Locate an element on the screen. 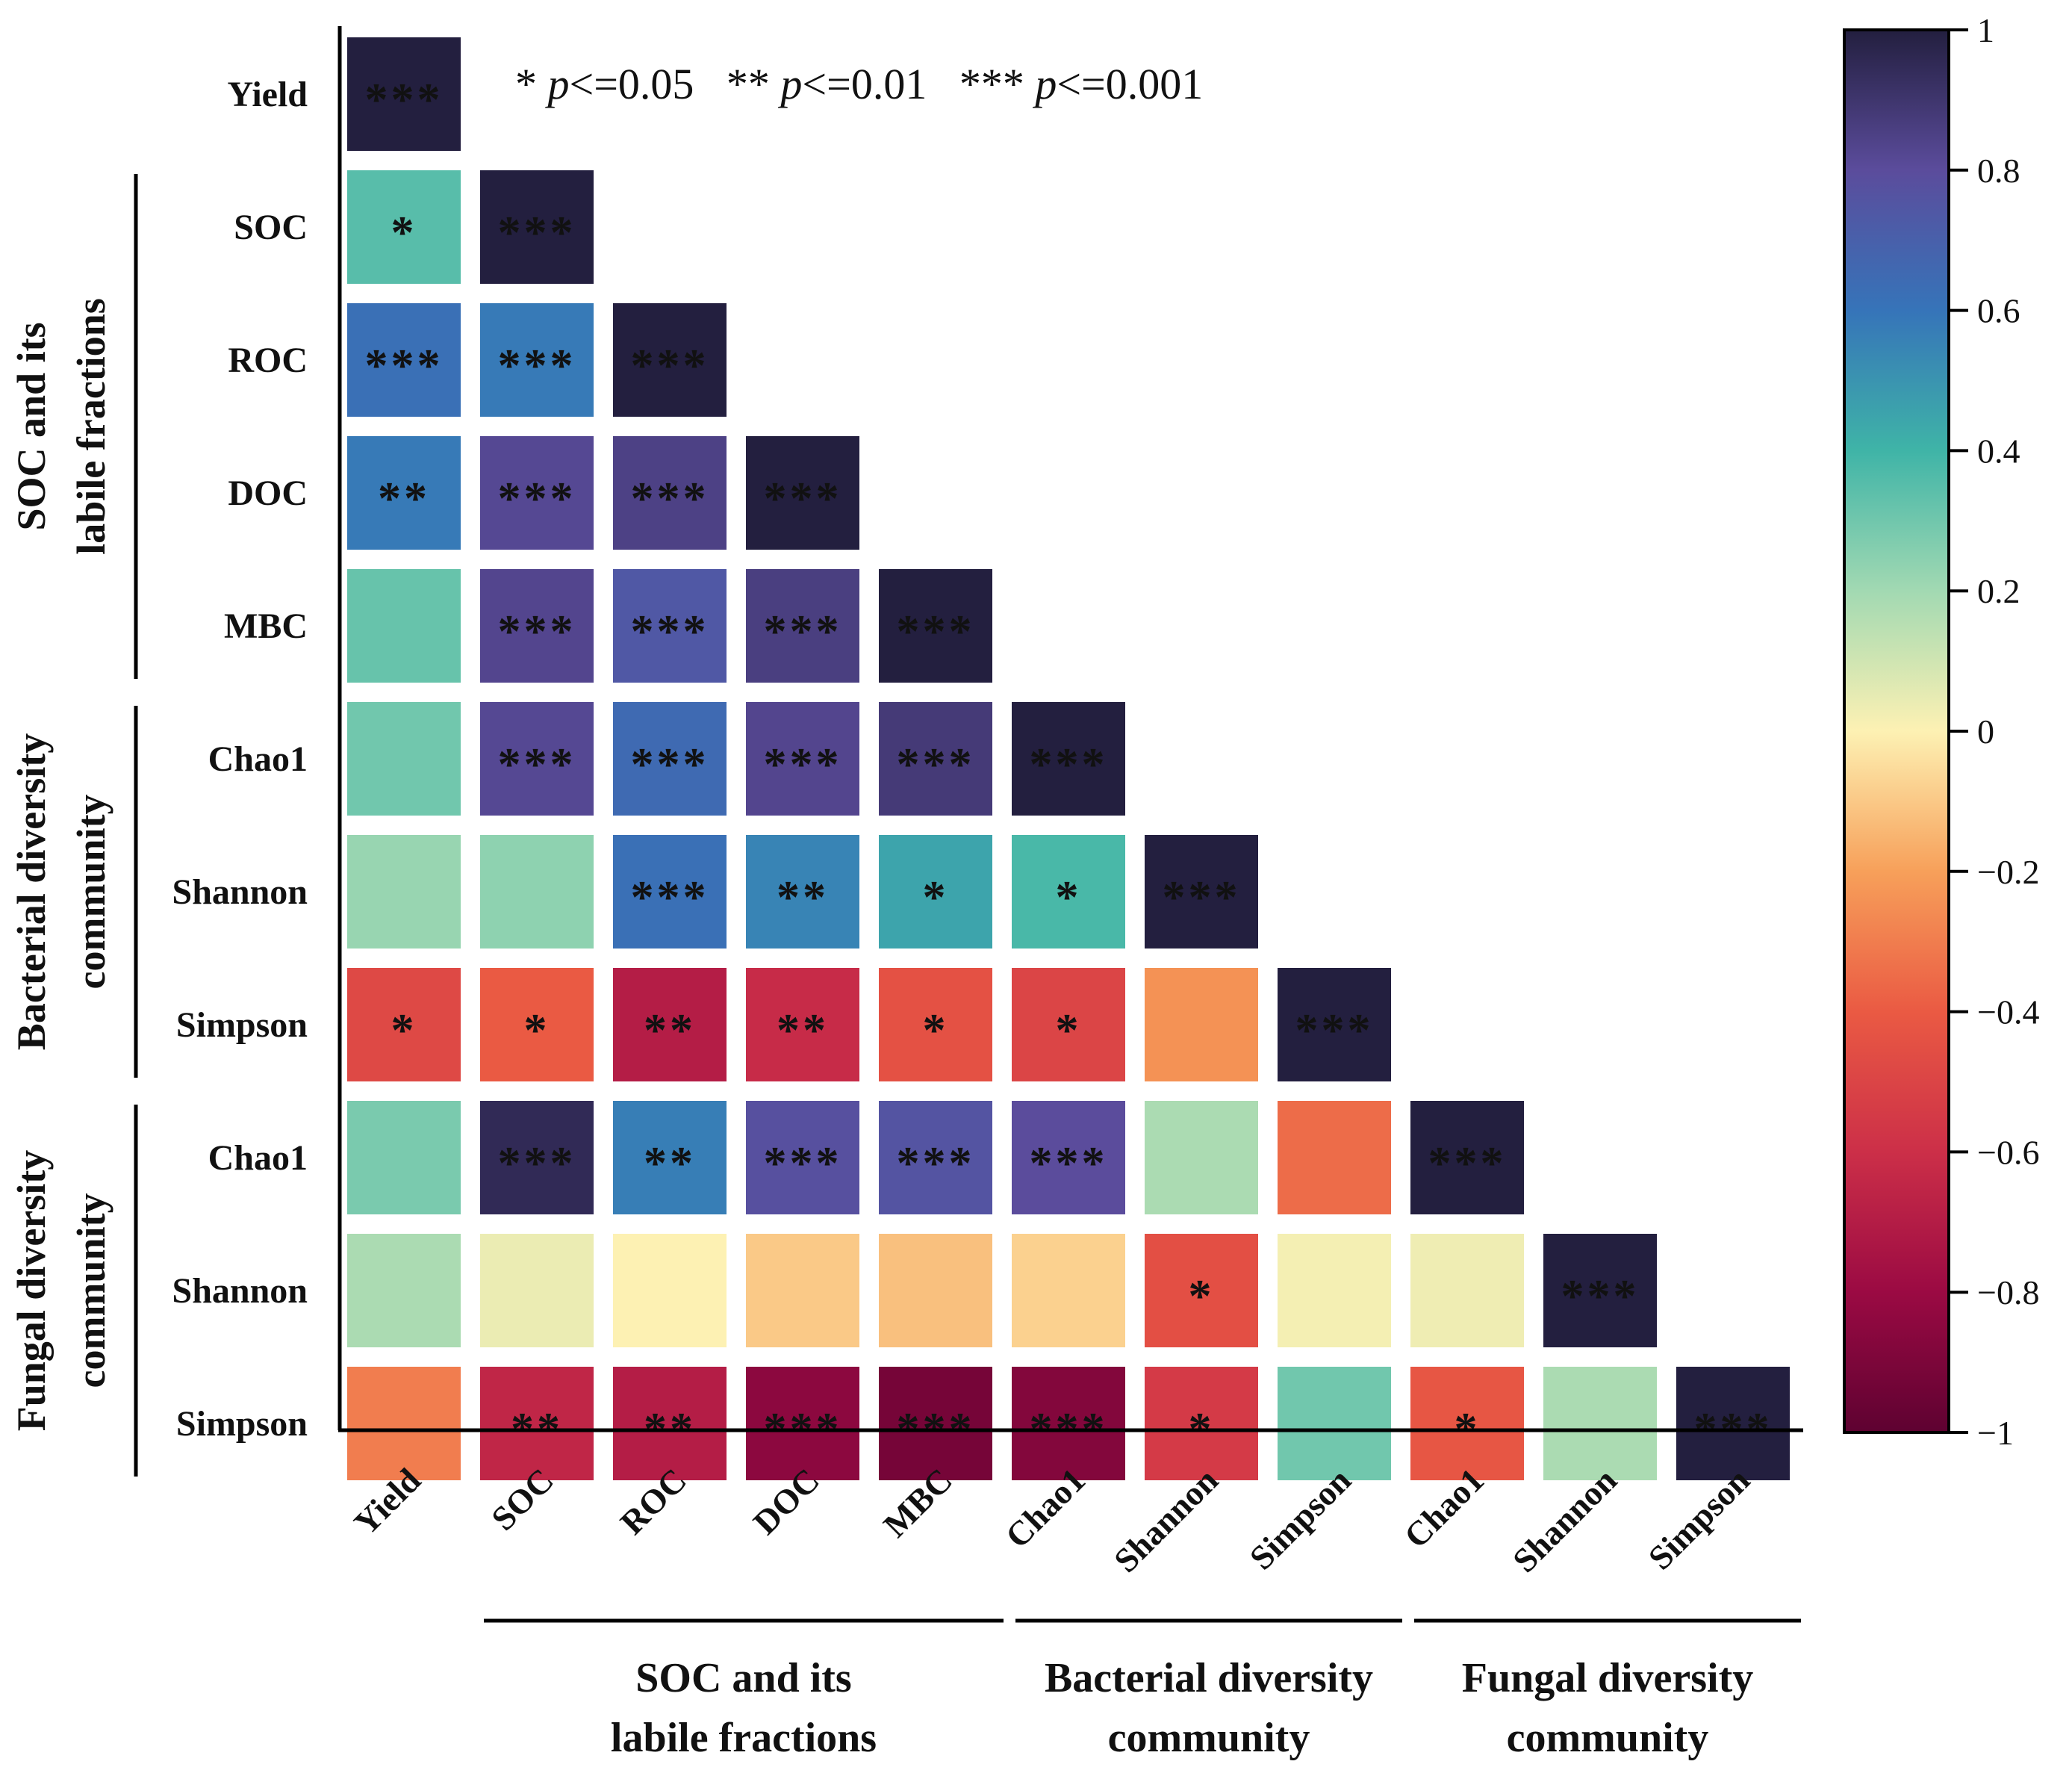 The width and height of the screenshot is (2072, 1779). column-group-label: SOC and its labile fractions is located at coordinates (744, 1708).